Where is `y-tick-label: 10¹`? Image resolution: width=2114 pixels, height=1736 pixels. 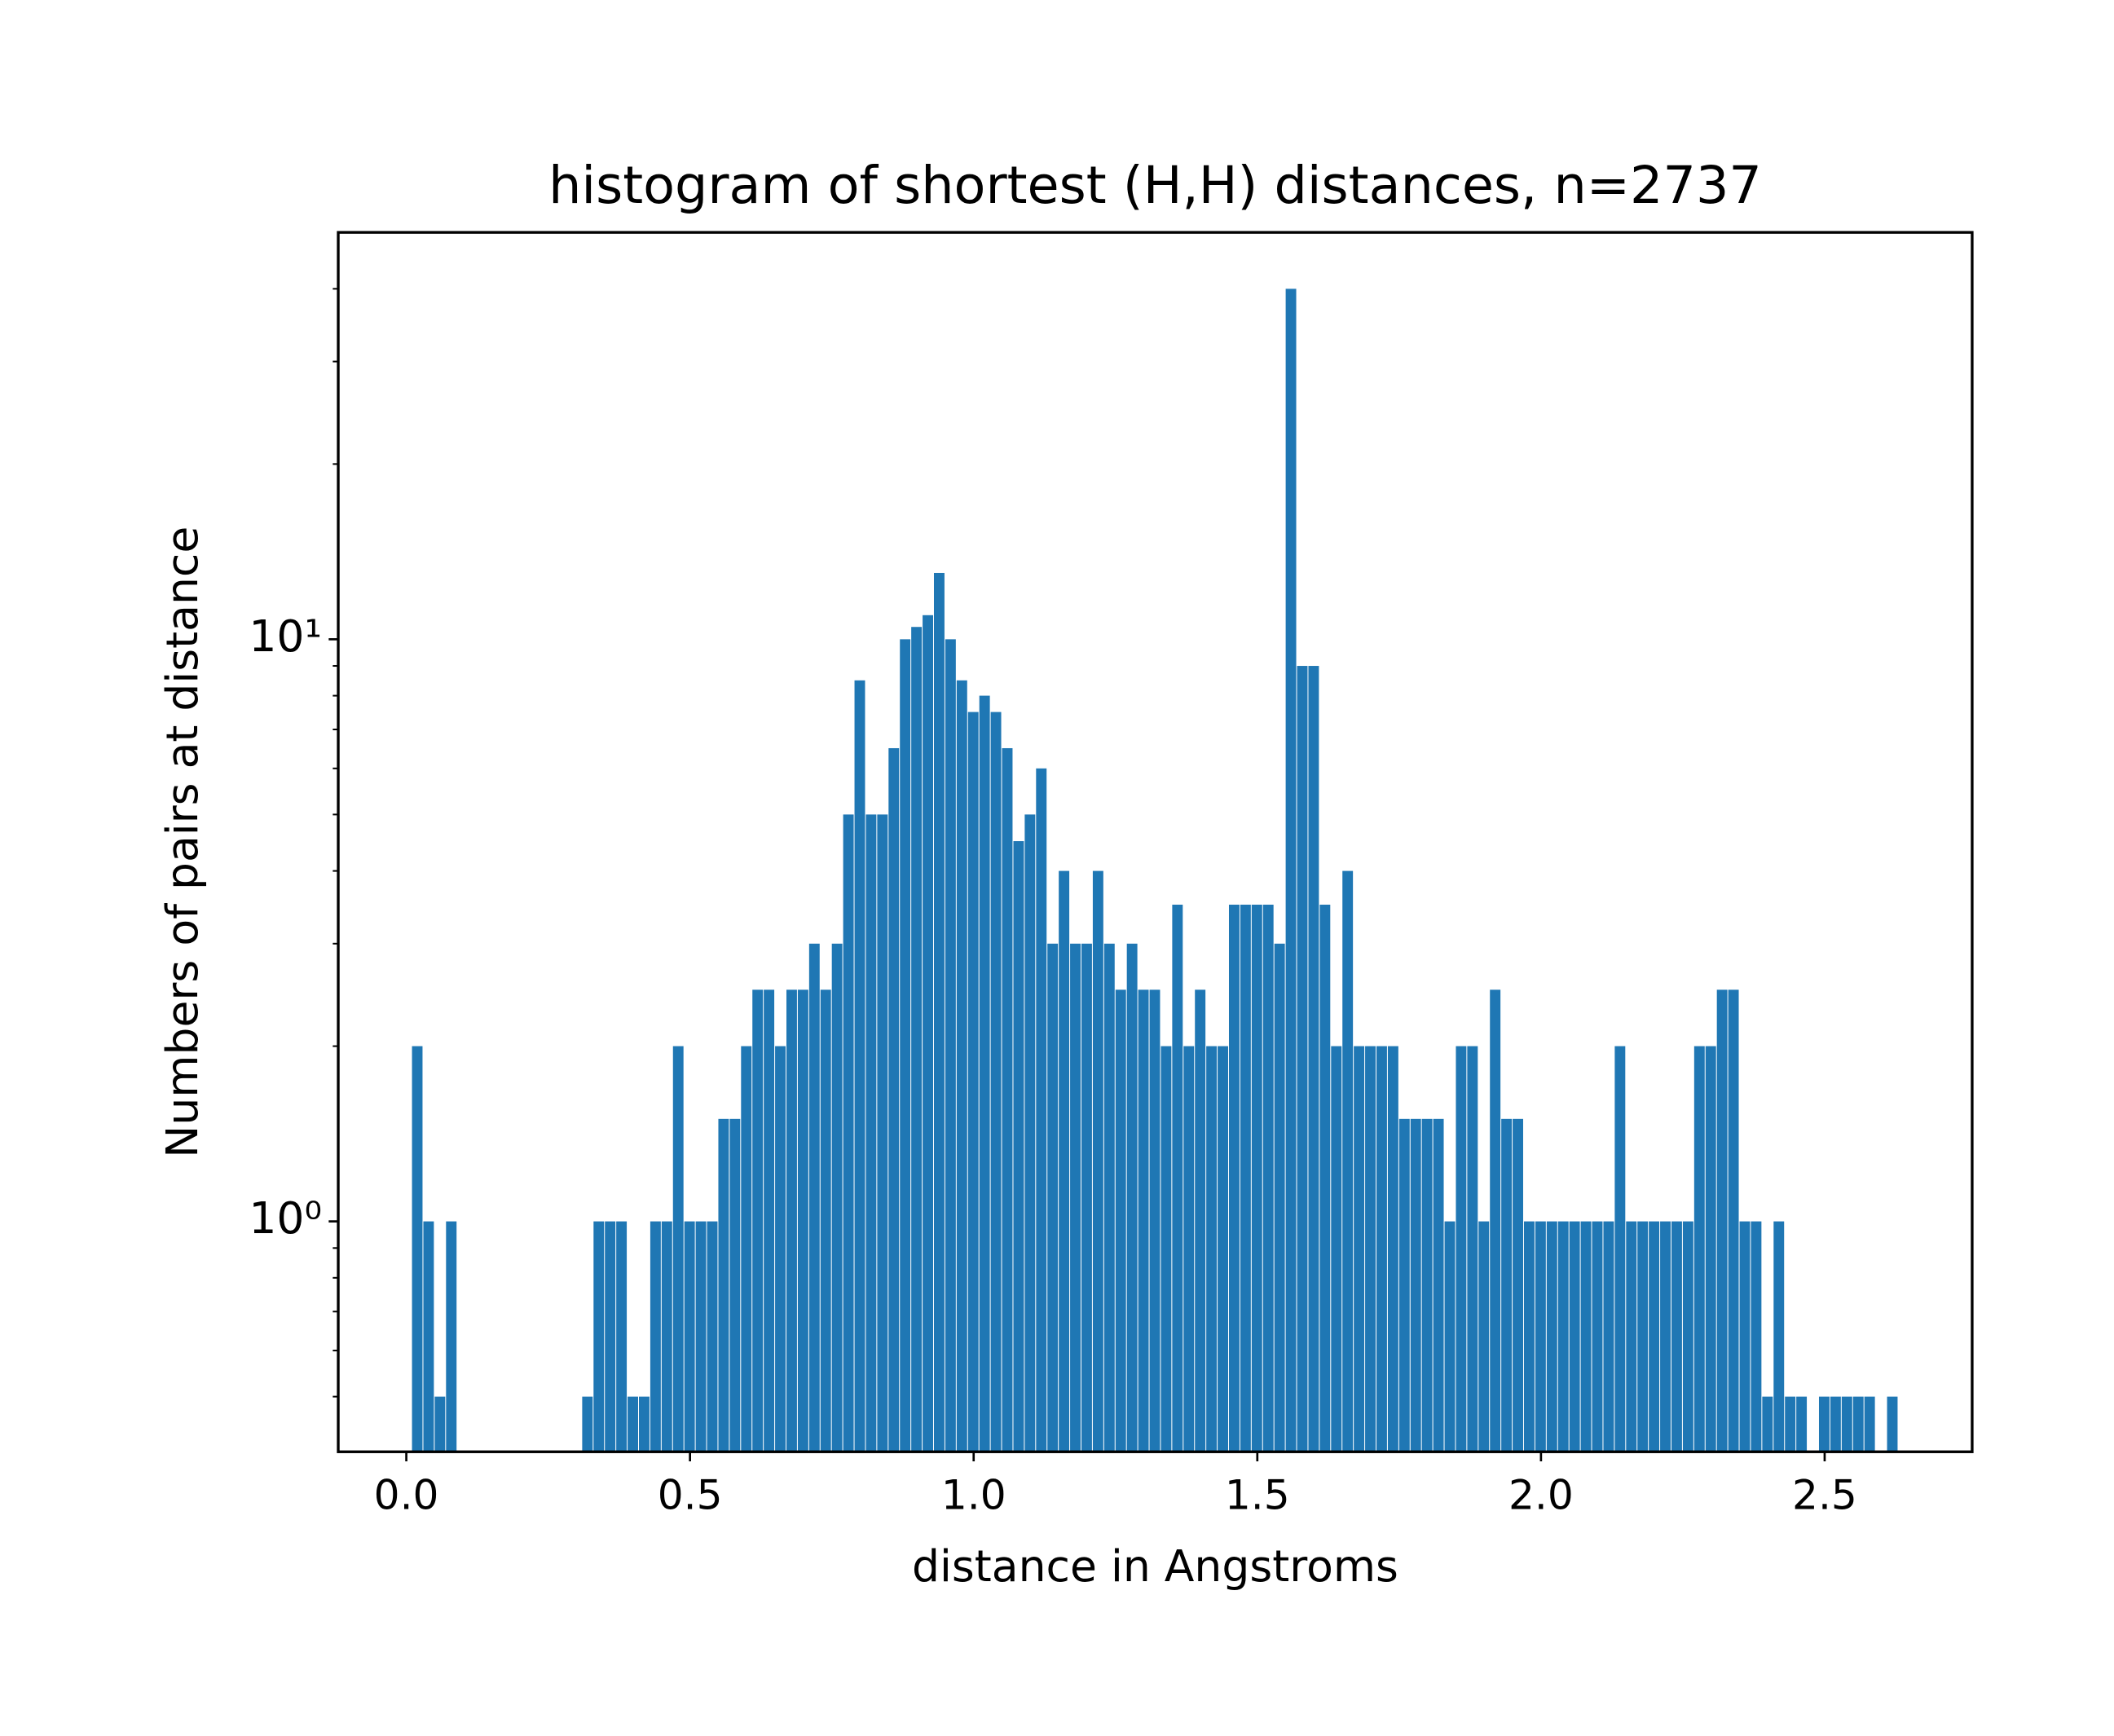 y-tick-label: 10¹ is located at coordinates (285, 636).